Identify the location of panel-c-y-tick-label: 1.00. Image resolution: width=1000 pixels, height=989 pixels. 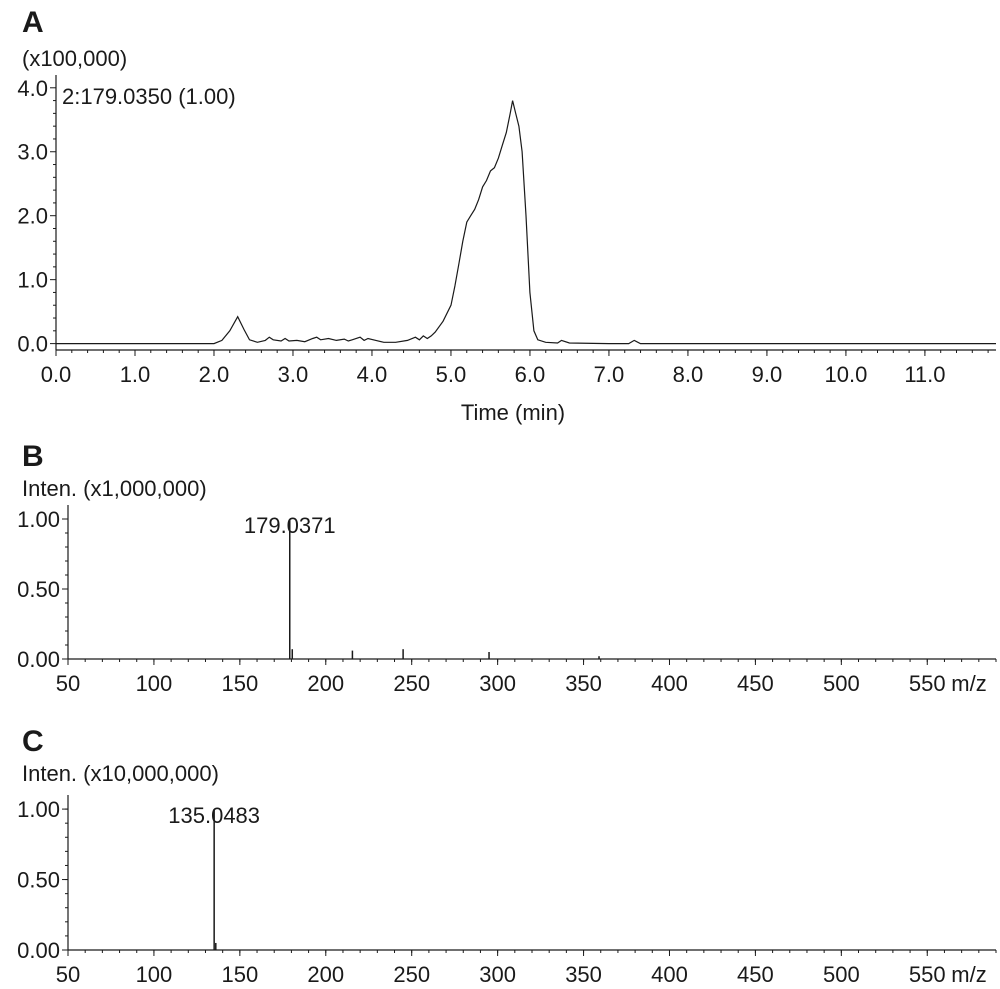
(38, 809).